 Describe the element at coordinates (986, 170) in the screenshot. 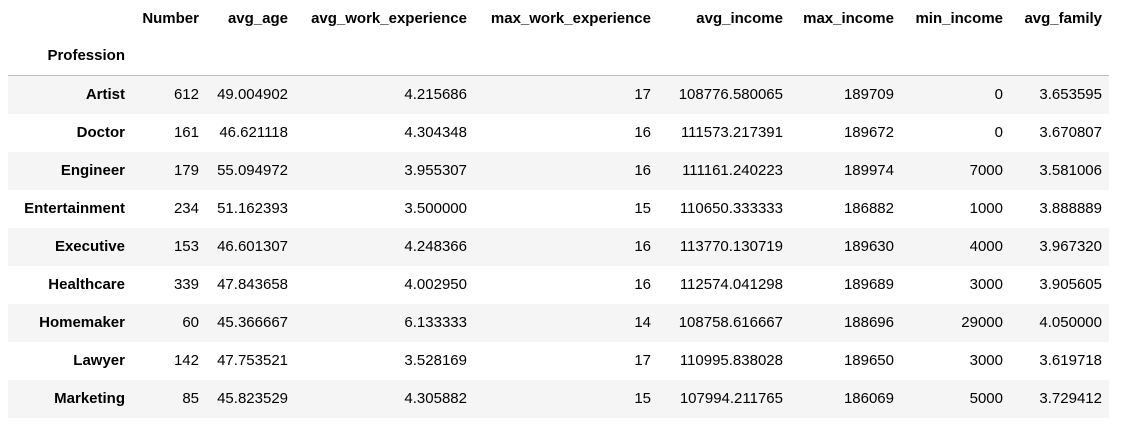

I see `table-cell: 7000` at that location.